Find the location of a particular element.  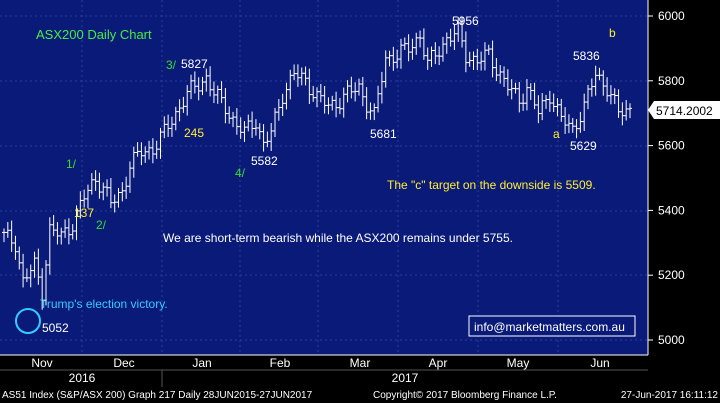

email-box is located at coordinates (552, 326).